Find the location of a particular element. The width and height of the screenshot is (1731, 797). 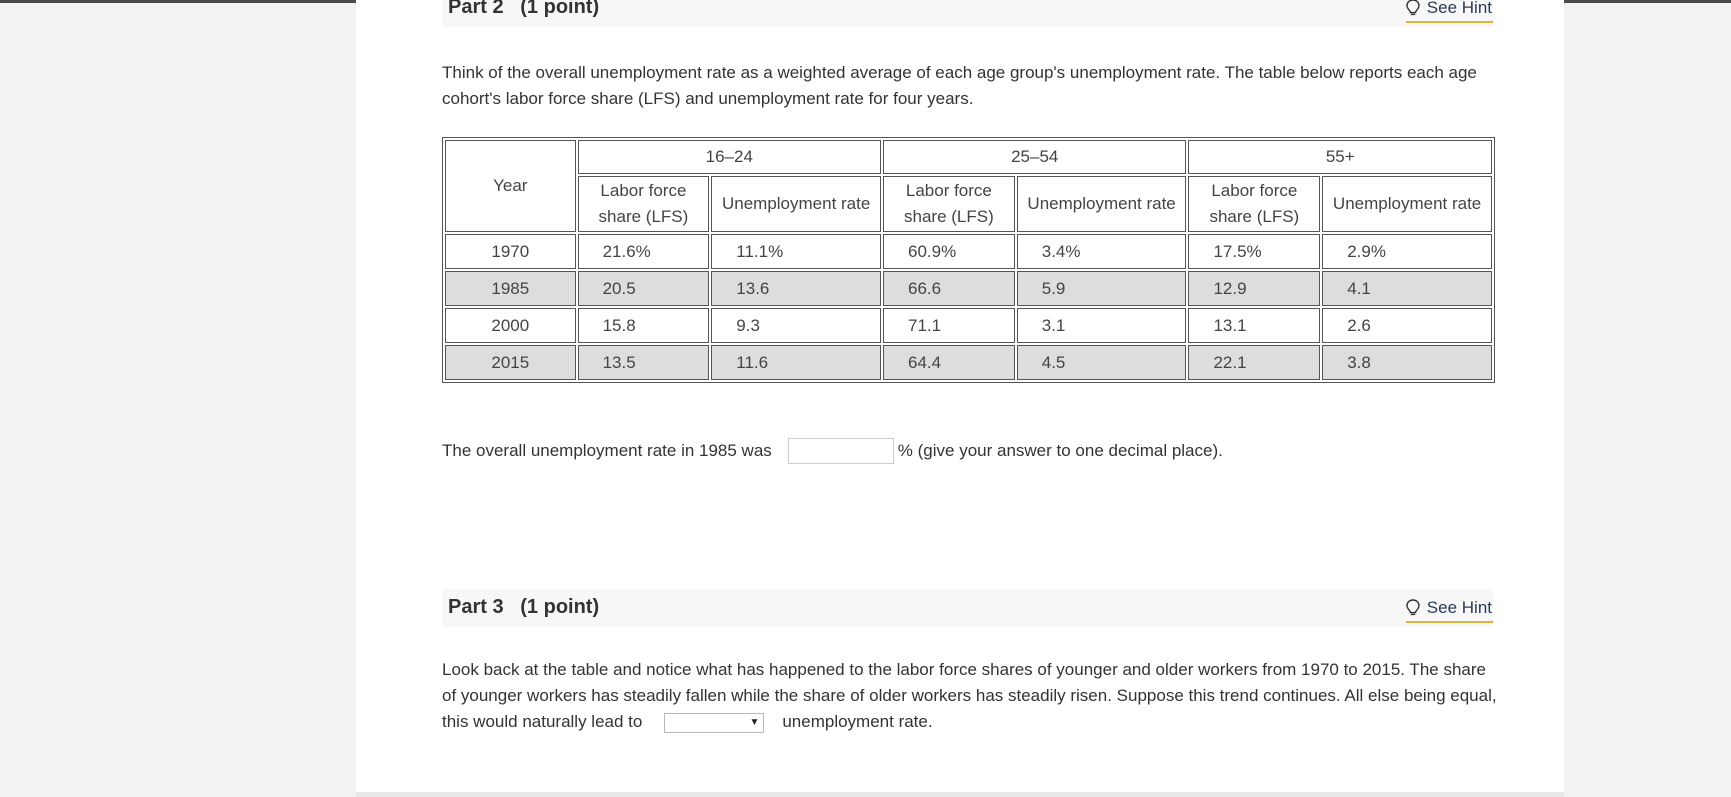

part2-hint-label: See Hint is located at coordinates (1459, 8).